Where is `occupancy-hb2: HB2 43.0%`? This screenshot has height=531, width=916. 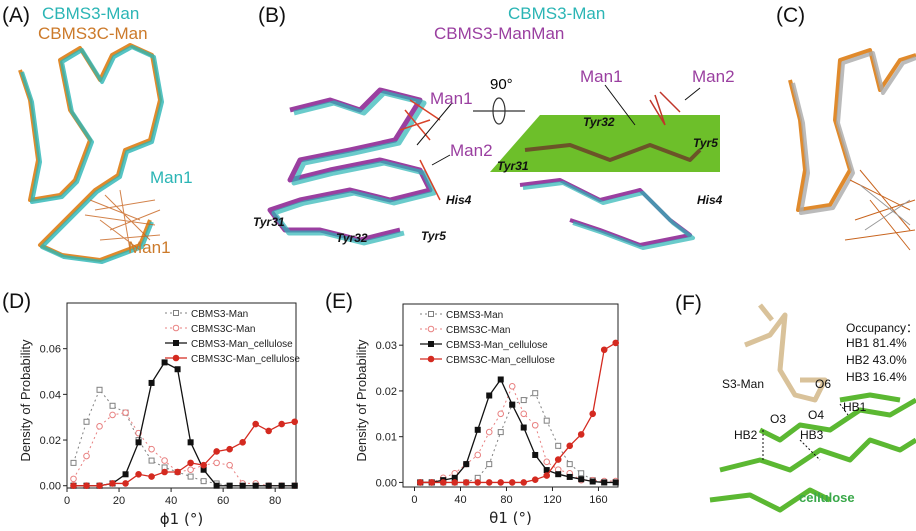 occupancy-hb2: HB2 43.0% is located at coordinates (876, 360).